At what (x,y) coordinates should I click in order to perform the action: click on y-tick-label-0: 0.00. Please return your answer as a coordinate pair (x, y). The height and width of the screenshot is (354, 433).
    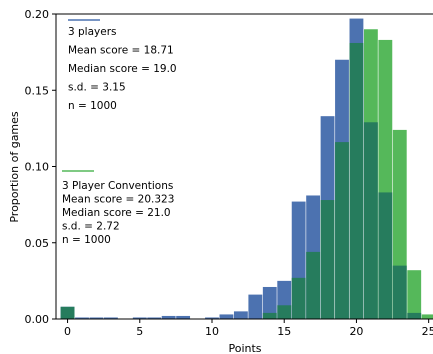
    Looking at the image, I should click on (37, 319).